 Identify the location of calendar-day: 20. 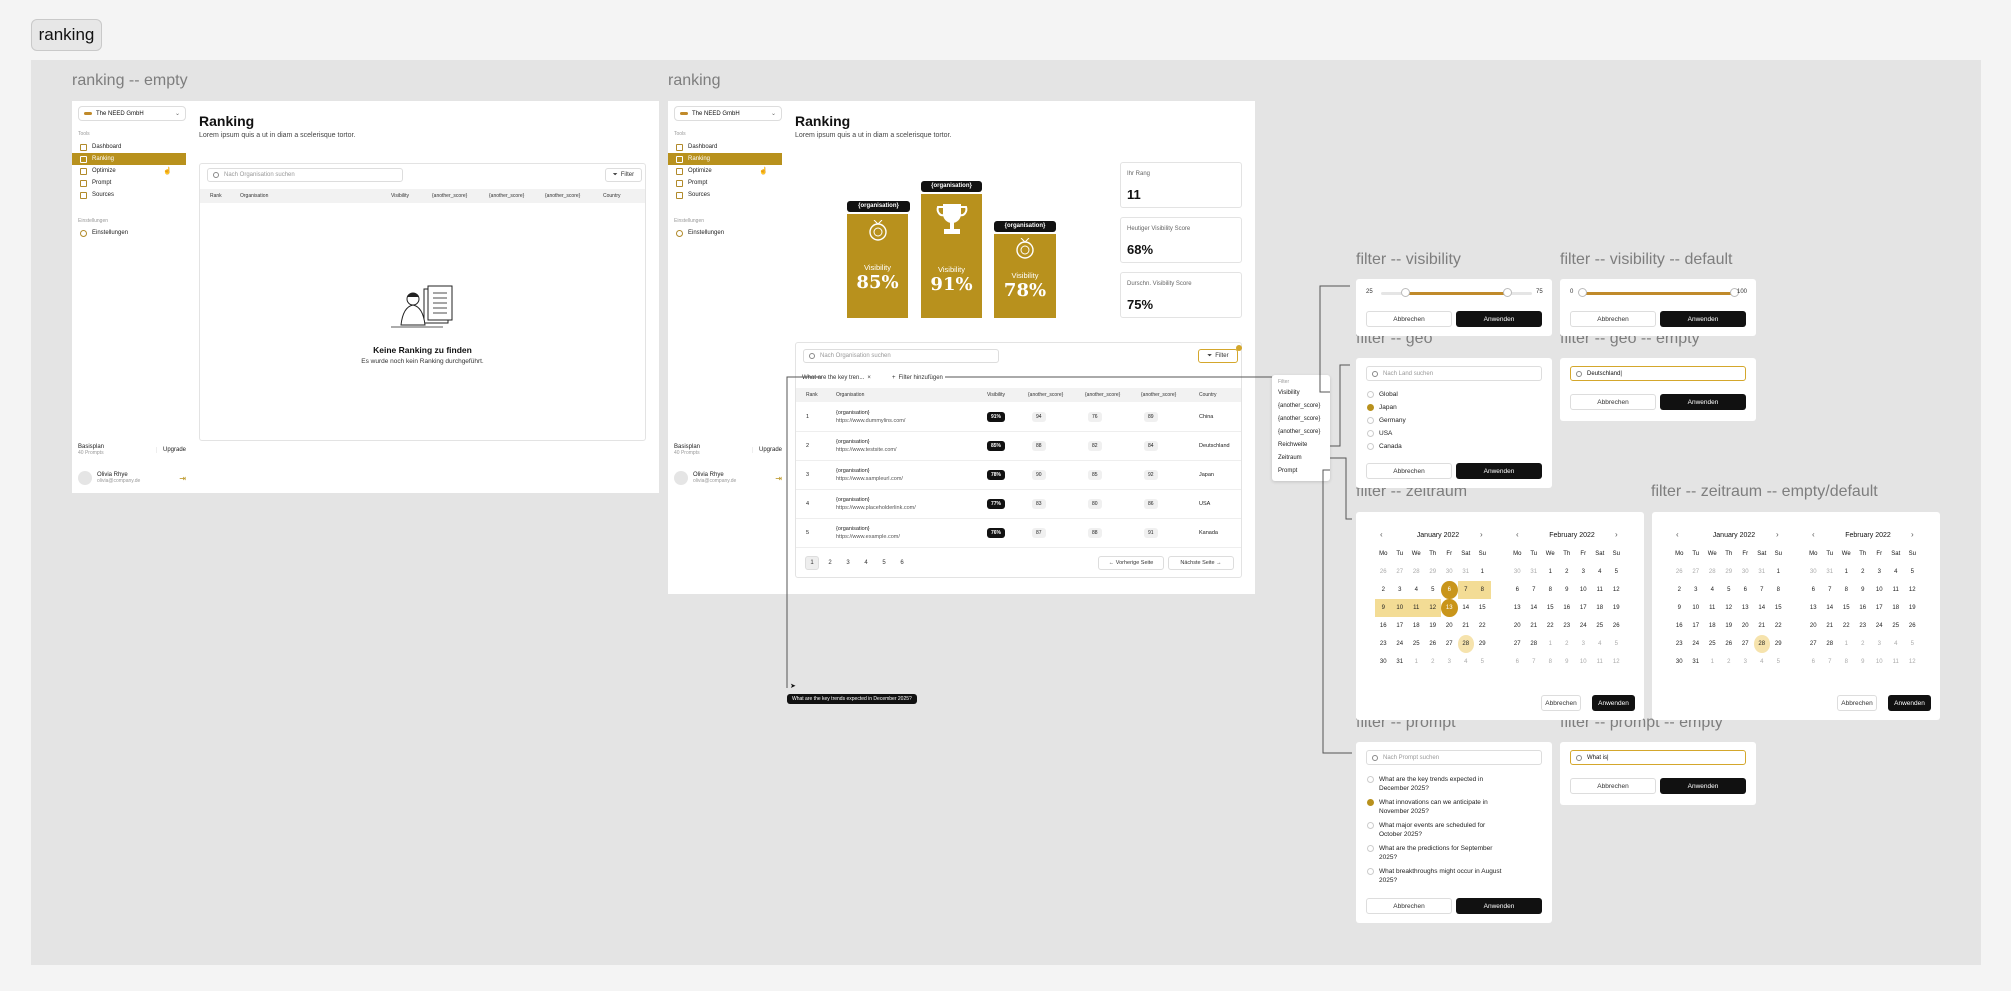
(1517, 626).